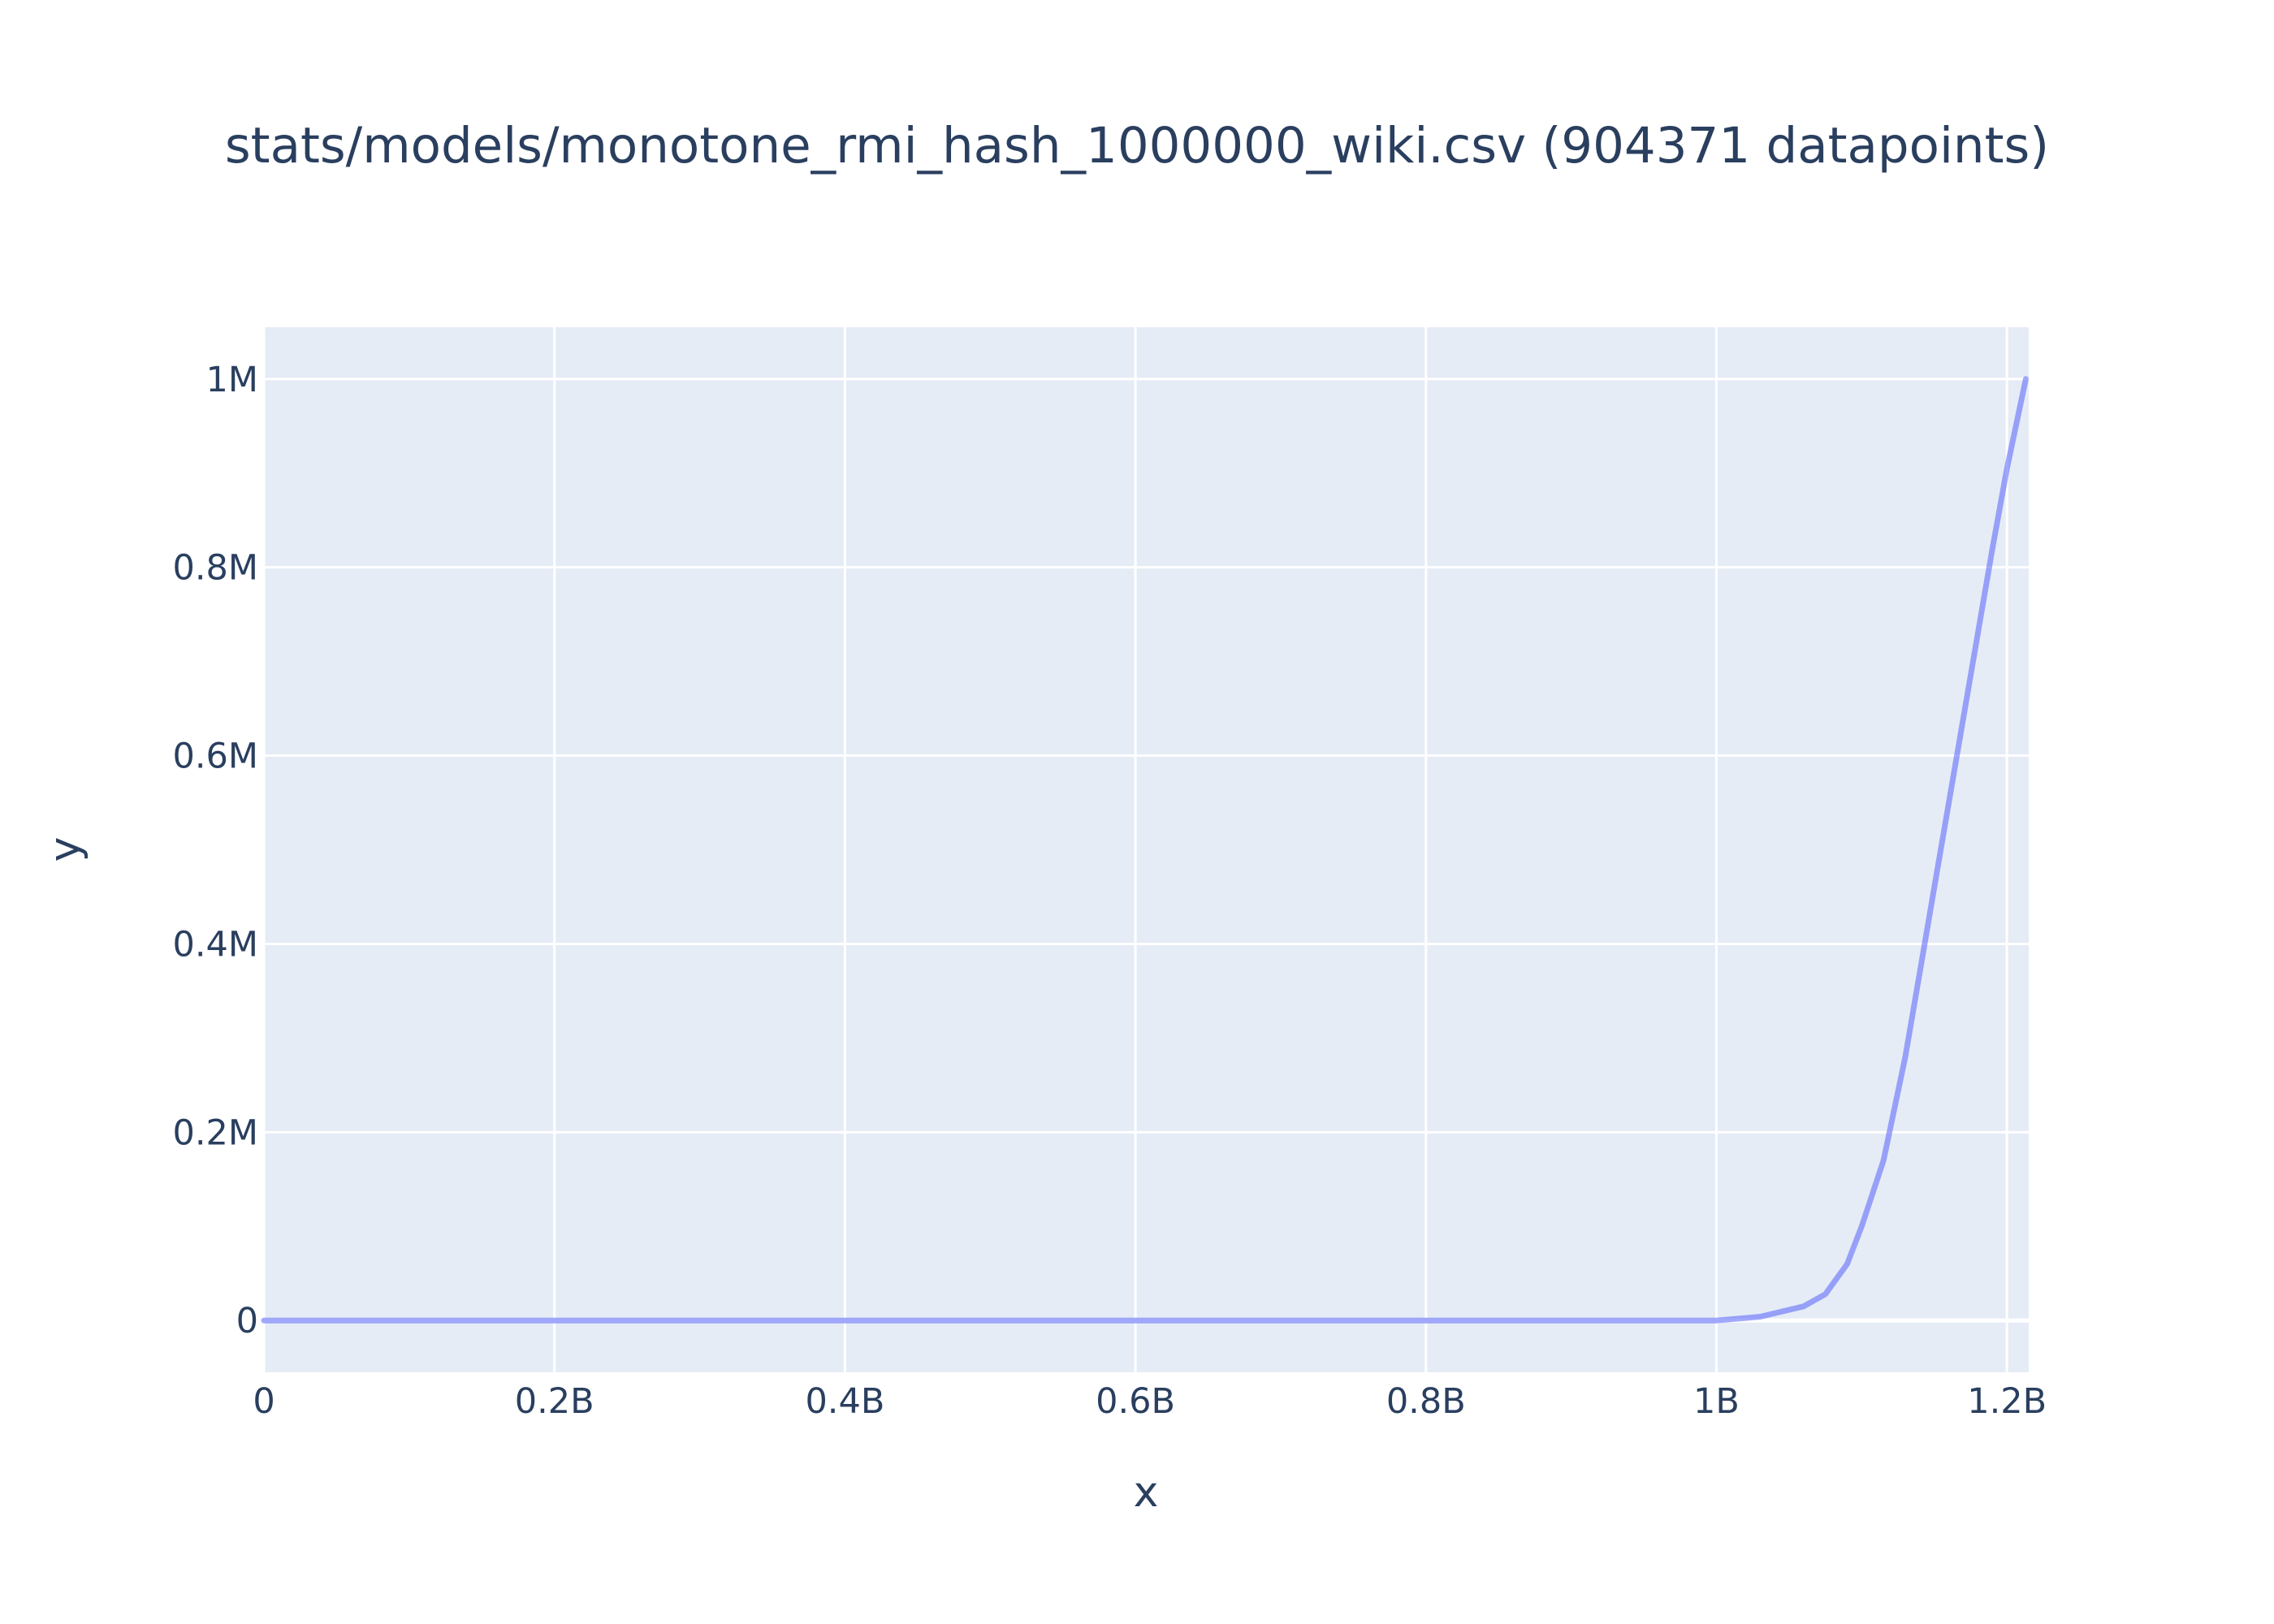 The height and width of the screenshot is (1624, 2274). Describe the element at coordinates (2007, 1401) in the screenshot. I see `x-tick-label: 1.2B` at that location.